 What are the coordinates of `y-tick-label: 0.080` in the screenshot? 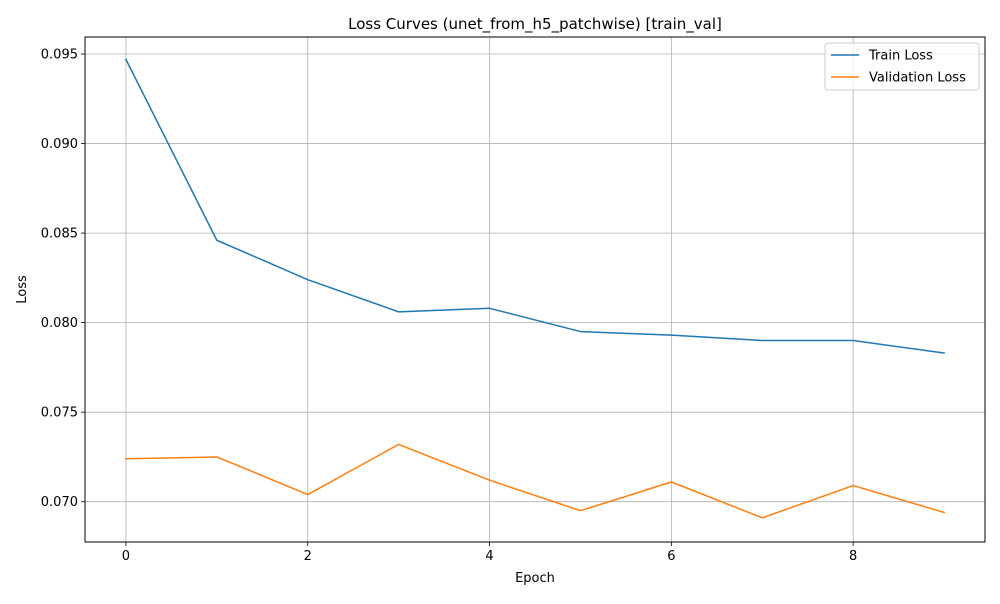 It's located at (59, 323).